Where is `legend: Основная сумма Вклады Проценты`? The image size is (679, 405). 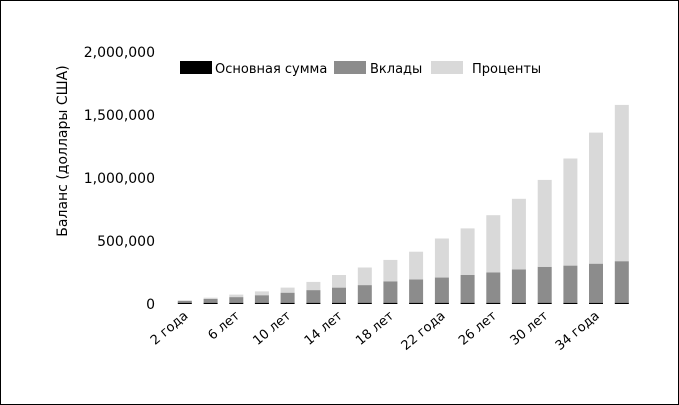
legend: Основная сумма Вклады Проценты is located at coordinates (360, 69).